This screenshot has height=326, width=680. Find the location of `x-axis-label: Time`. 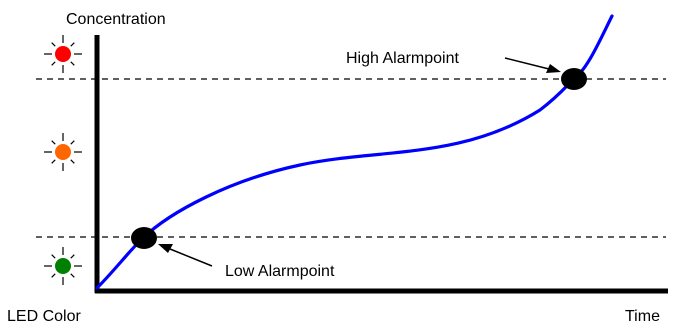

x-axis-label: Time is located at coordinates (642, 316).